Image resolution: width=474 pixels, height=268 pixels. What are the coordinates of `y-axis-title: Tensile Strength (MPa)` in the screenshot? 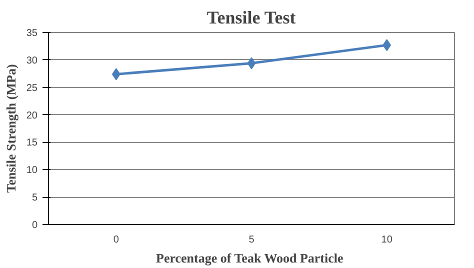 It's located at (10, 128).